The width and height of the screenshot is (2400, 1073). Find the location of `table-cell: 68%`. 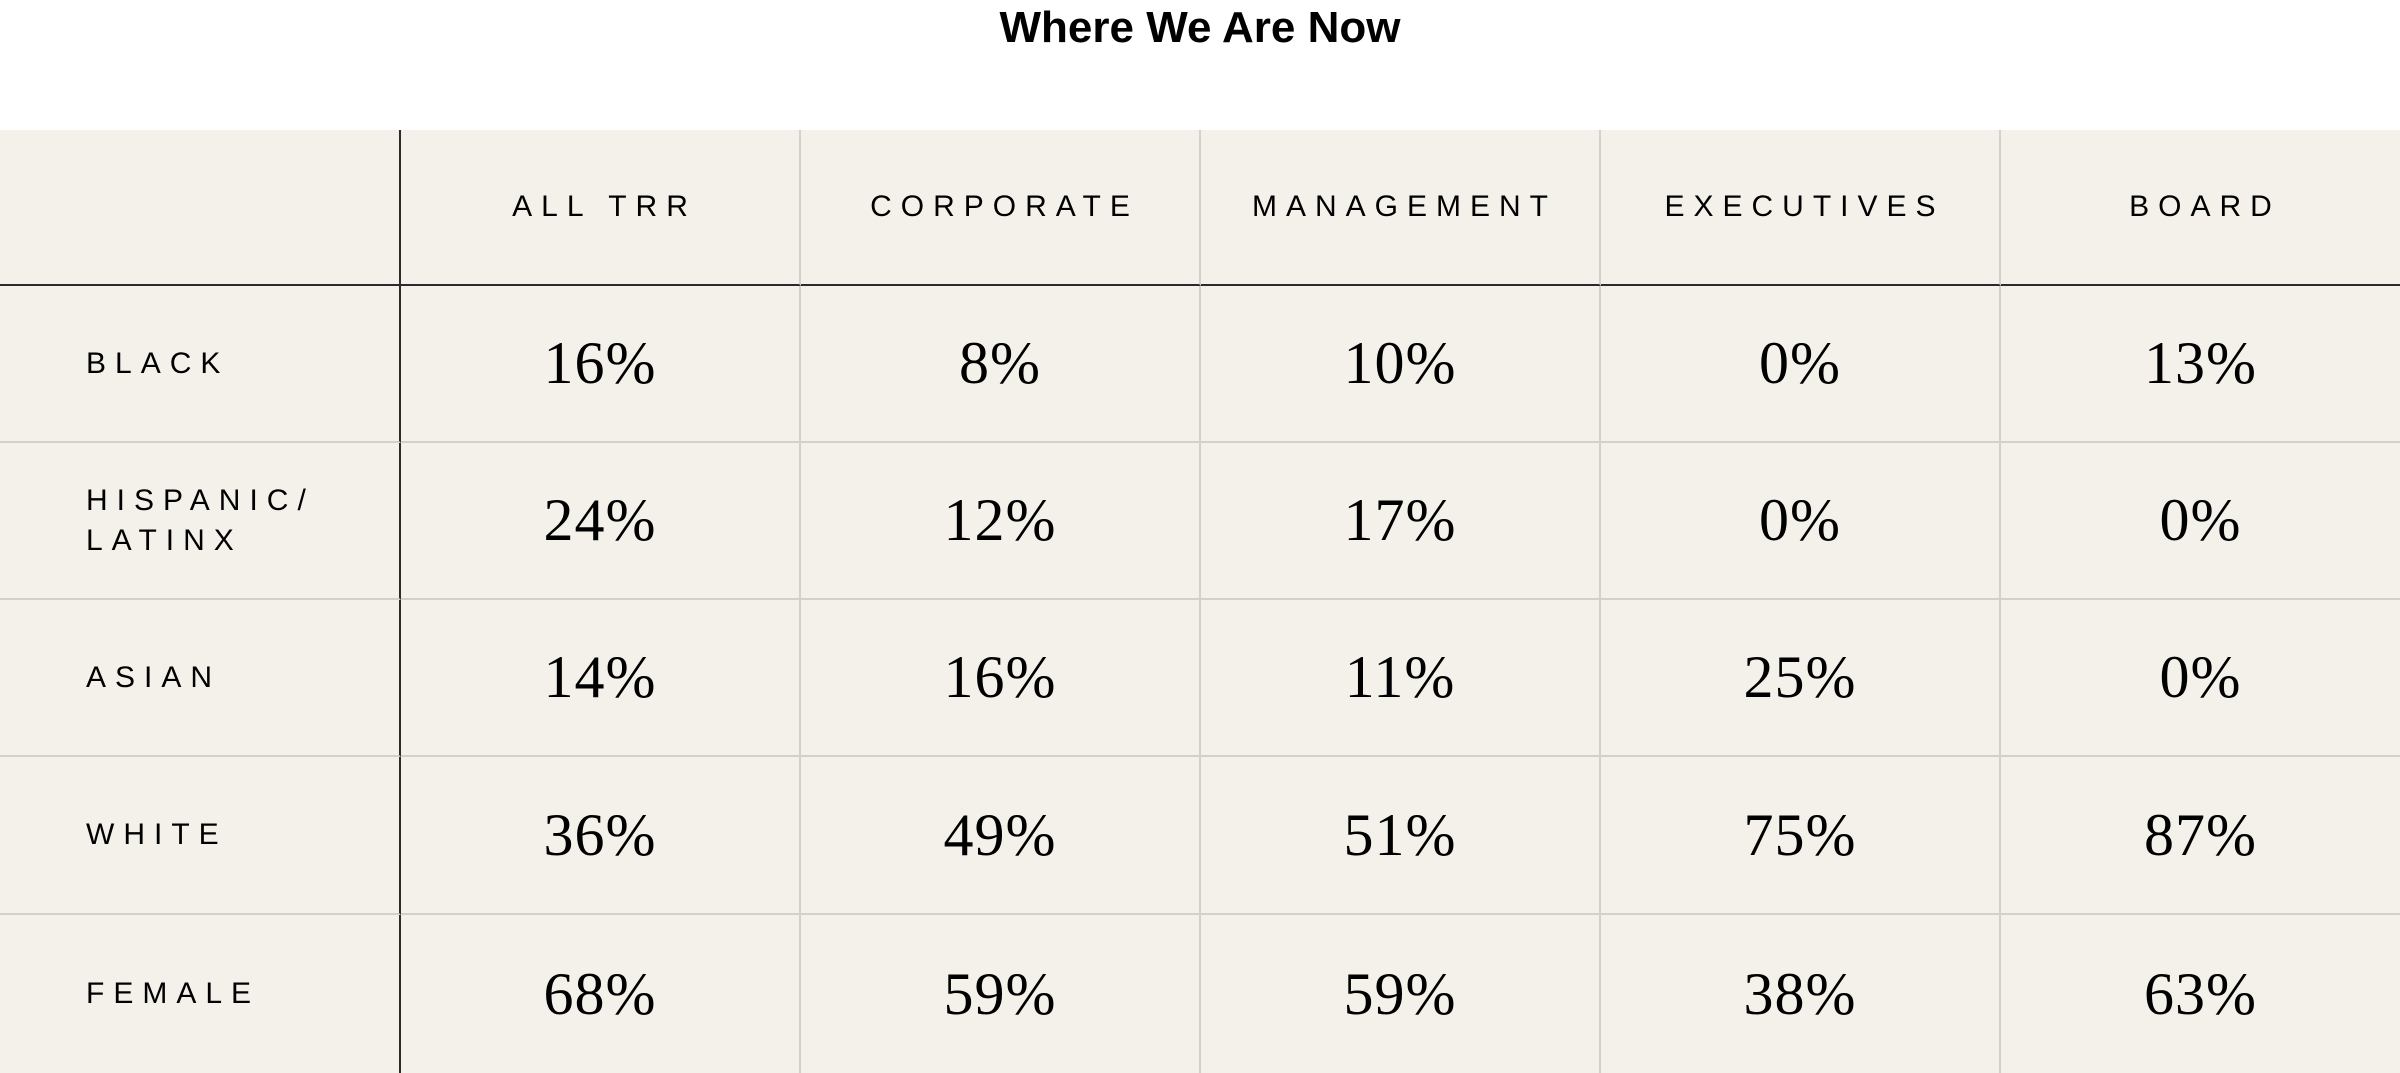

table-cell: 68% is located at coordinates (601, 994).